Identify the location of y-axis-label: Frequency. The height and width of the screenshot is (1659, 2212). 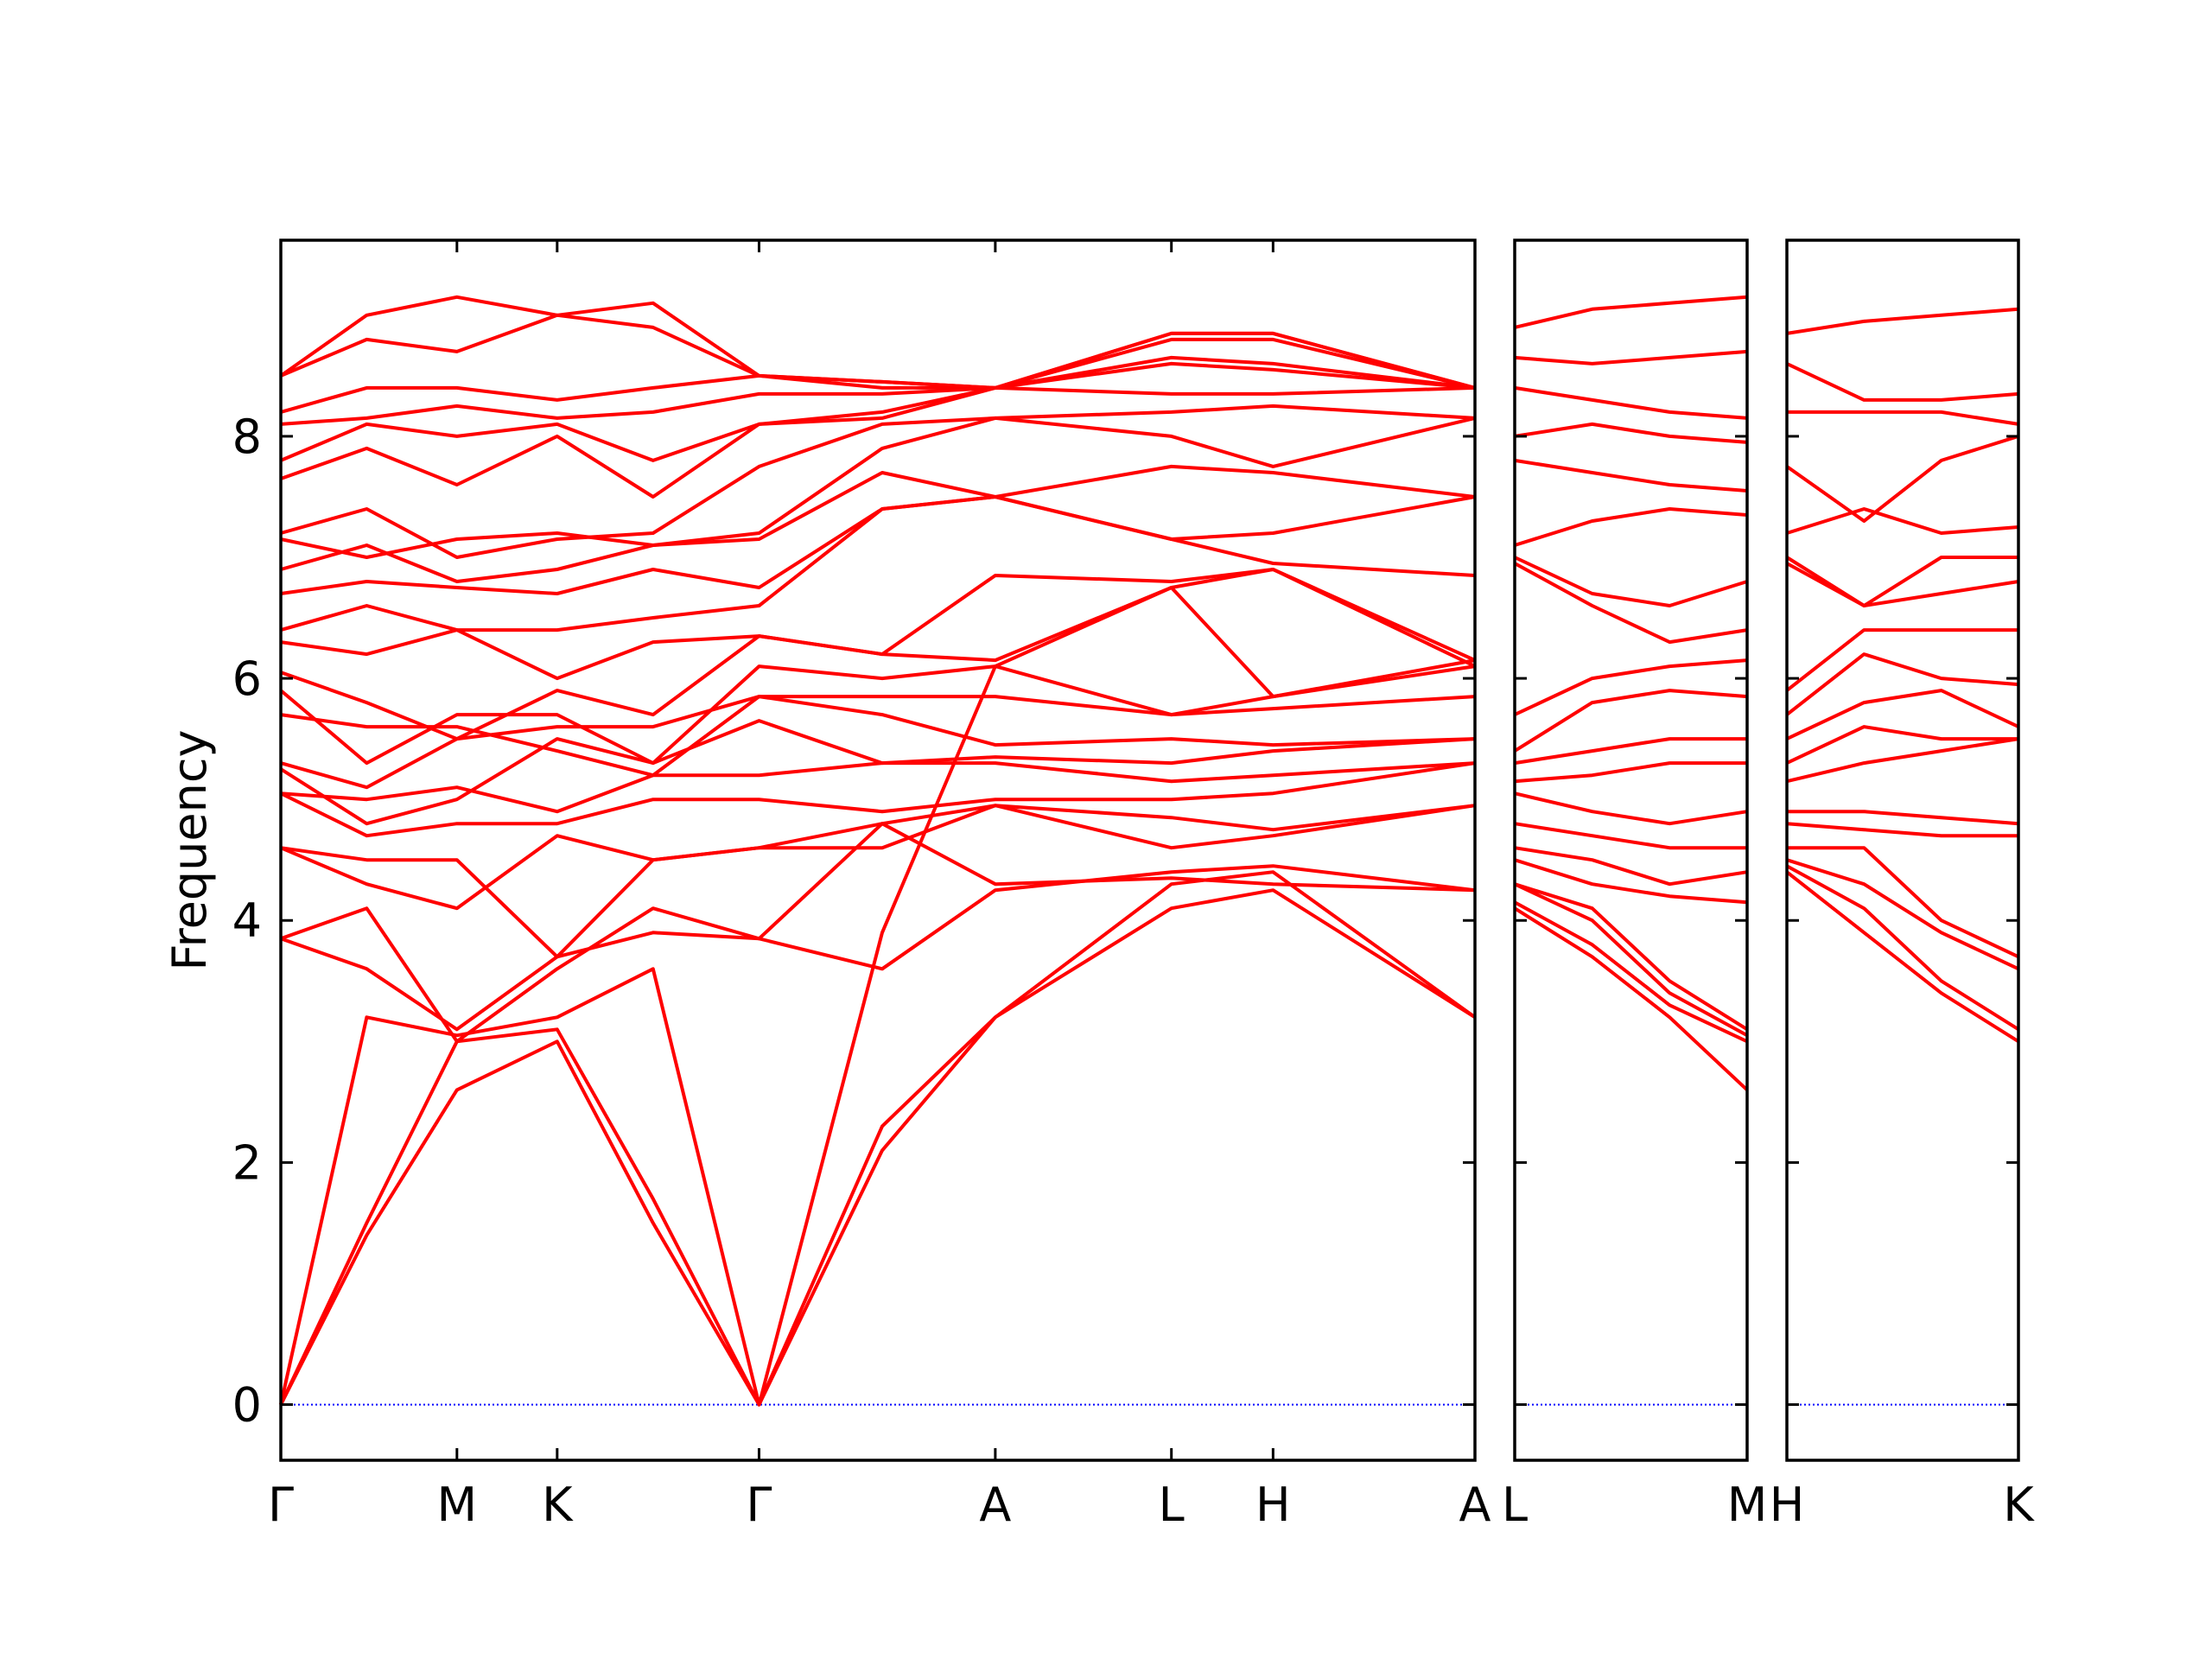
(189, 850).